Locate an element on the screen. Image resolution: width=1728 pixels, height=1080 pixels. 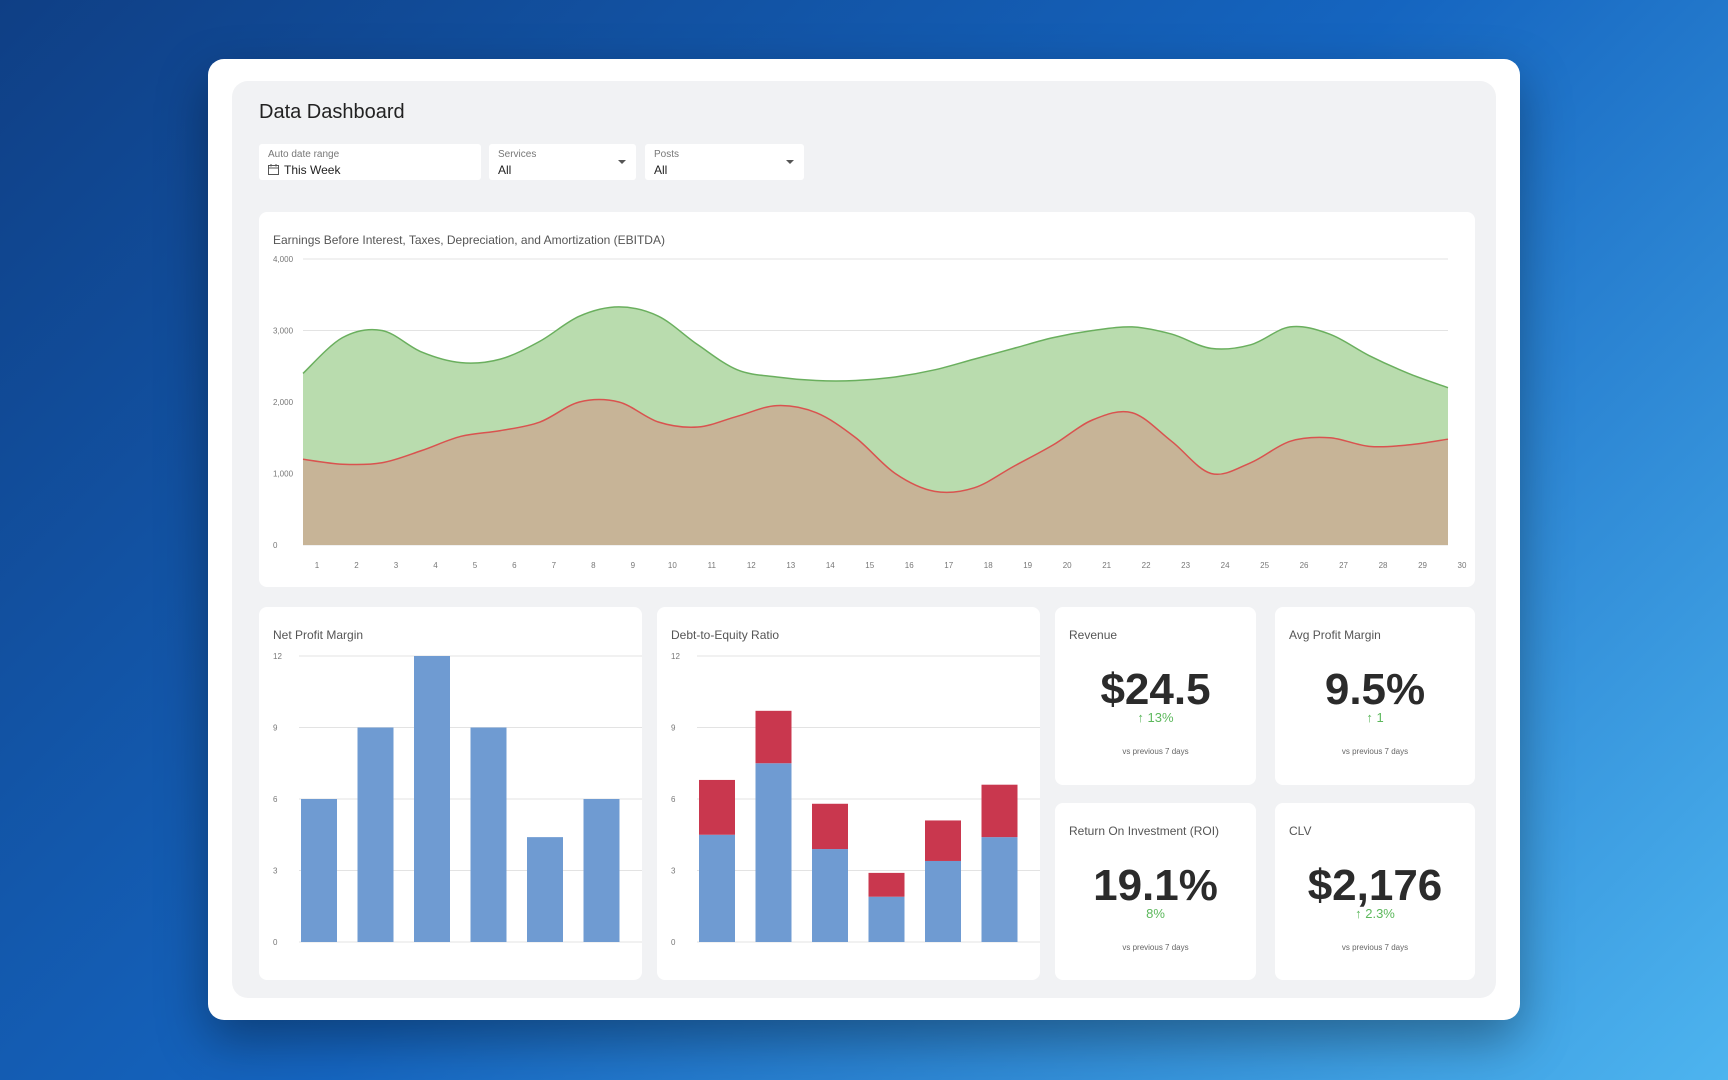
x-tick-label: 30 is located at coordinates (1462, 565).